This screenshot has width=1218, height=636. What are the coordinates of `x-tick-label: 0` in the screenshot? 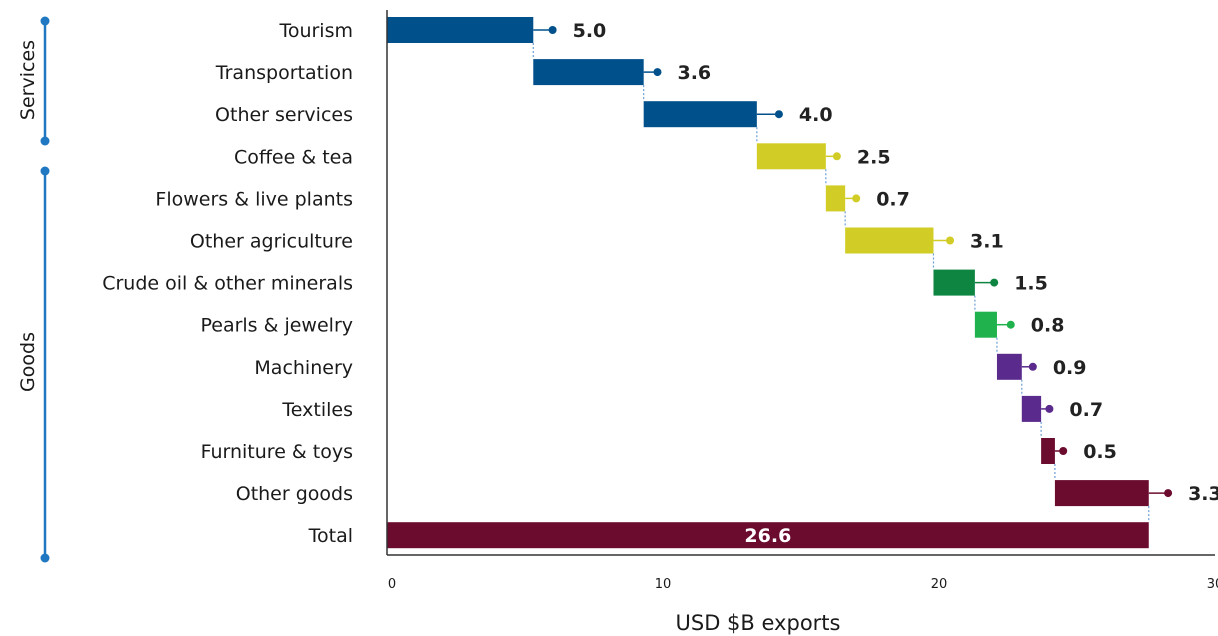 It's located at (392, 584).